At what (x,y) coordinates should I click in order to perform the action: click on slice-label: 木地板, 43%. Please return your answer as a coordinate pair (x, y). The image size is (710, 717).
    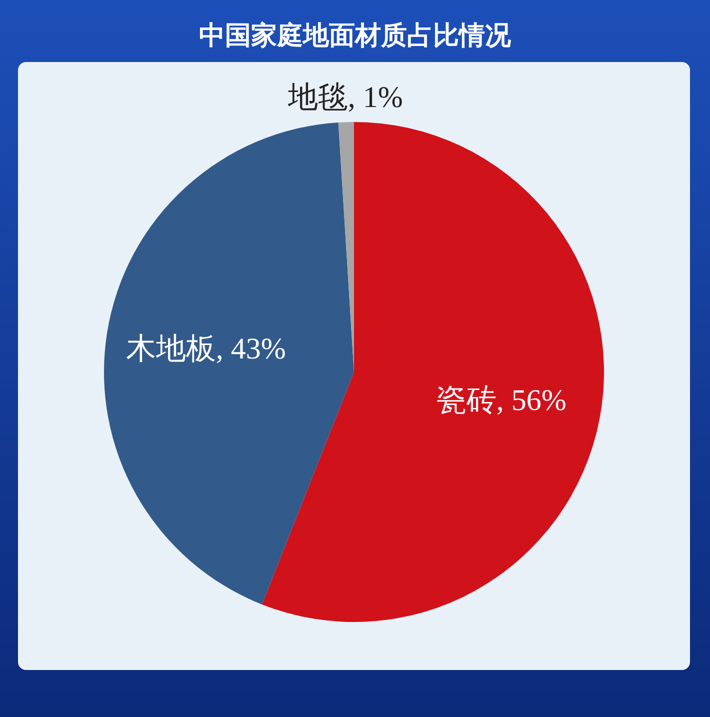
    Looking at the image, I should click on (206, 349).